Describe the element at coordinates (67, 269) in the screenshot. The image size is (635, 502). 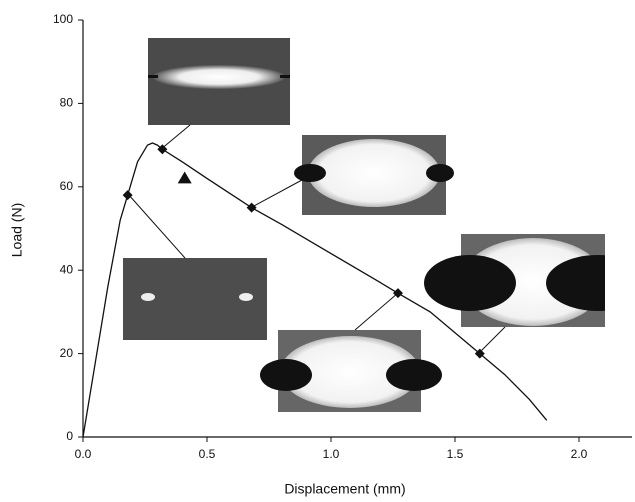
I see `y-tick-label: 40` at that location.